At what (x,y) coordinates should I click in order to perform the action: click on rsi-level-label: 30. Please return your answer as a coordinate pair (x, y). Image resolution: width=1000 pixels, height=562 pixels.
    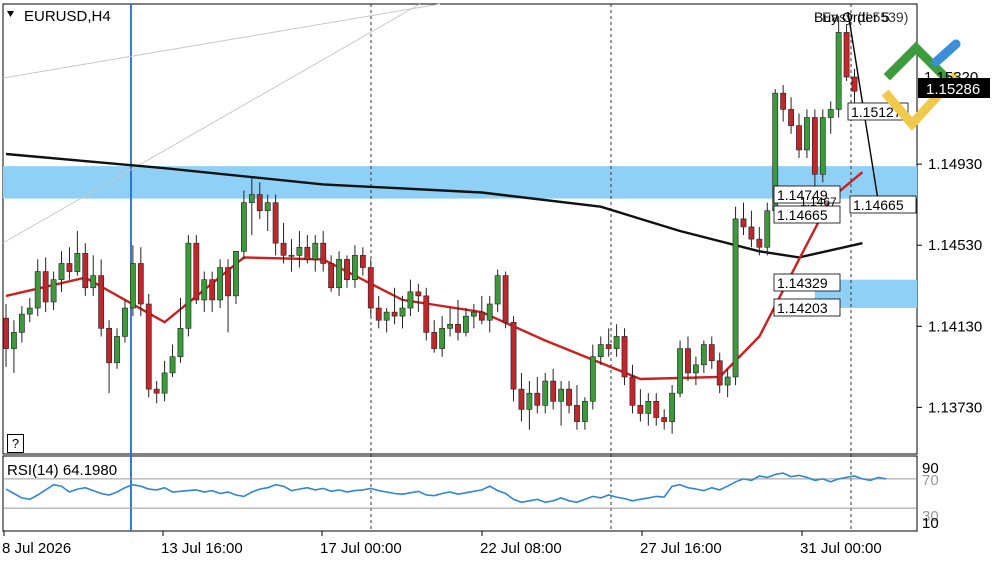
    Looking at the image, I should click on (930, 516).